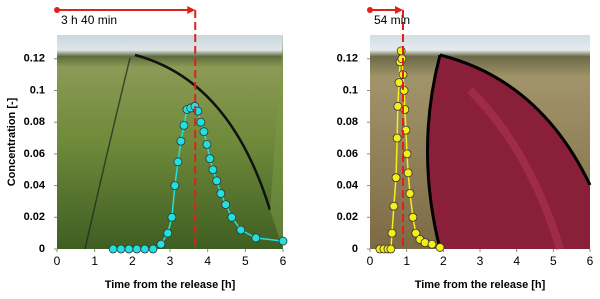  Describe the element at coordinates (89, 20) in the screenshot. I see `annotation: 3 h 40 min` at that location.